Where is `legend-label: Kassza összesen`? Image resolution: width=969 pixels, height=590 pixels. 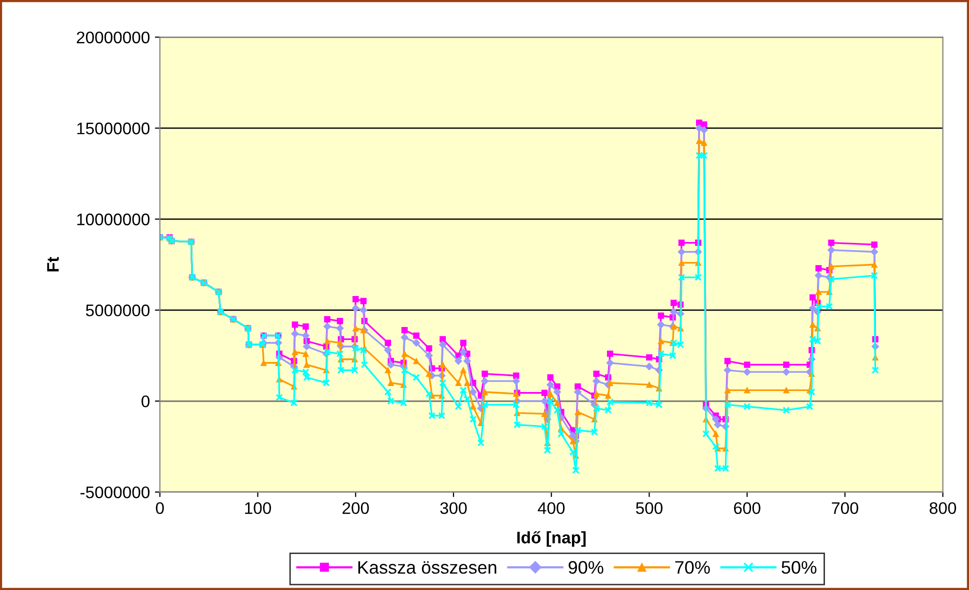 legend-label: Kassza összesen is located at coordinates (427, 567).